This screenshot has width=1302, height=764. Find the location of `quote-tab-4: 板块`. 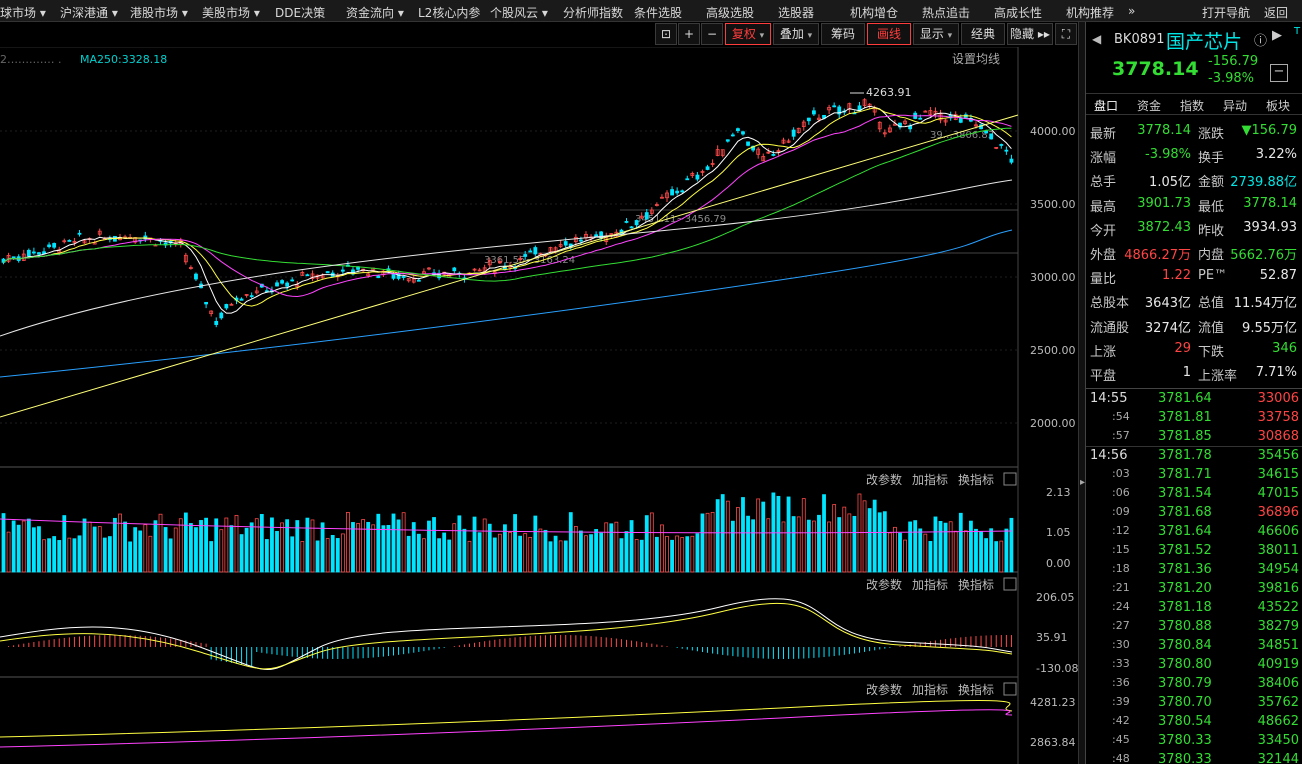

quote-tab-4: 板块 is located at coordinates (1278, 106).